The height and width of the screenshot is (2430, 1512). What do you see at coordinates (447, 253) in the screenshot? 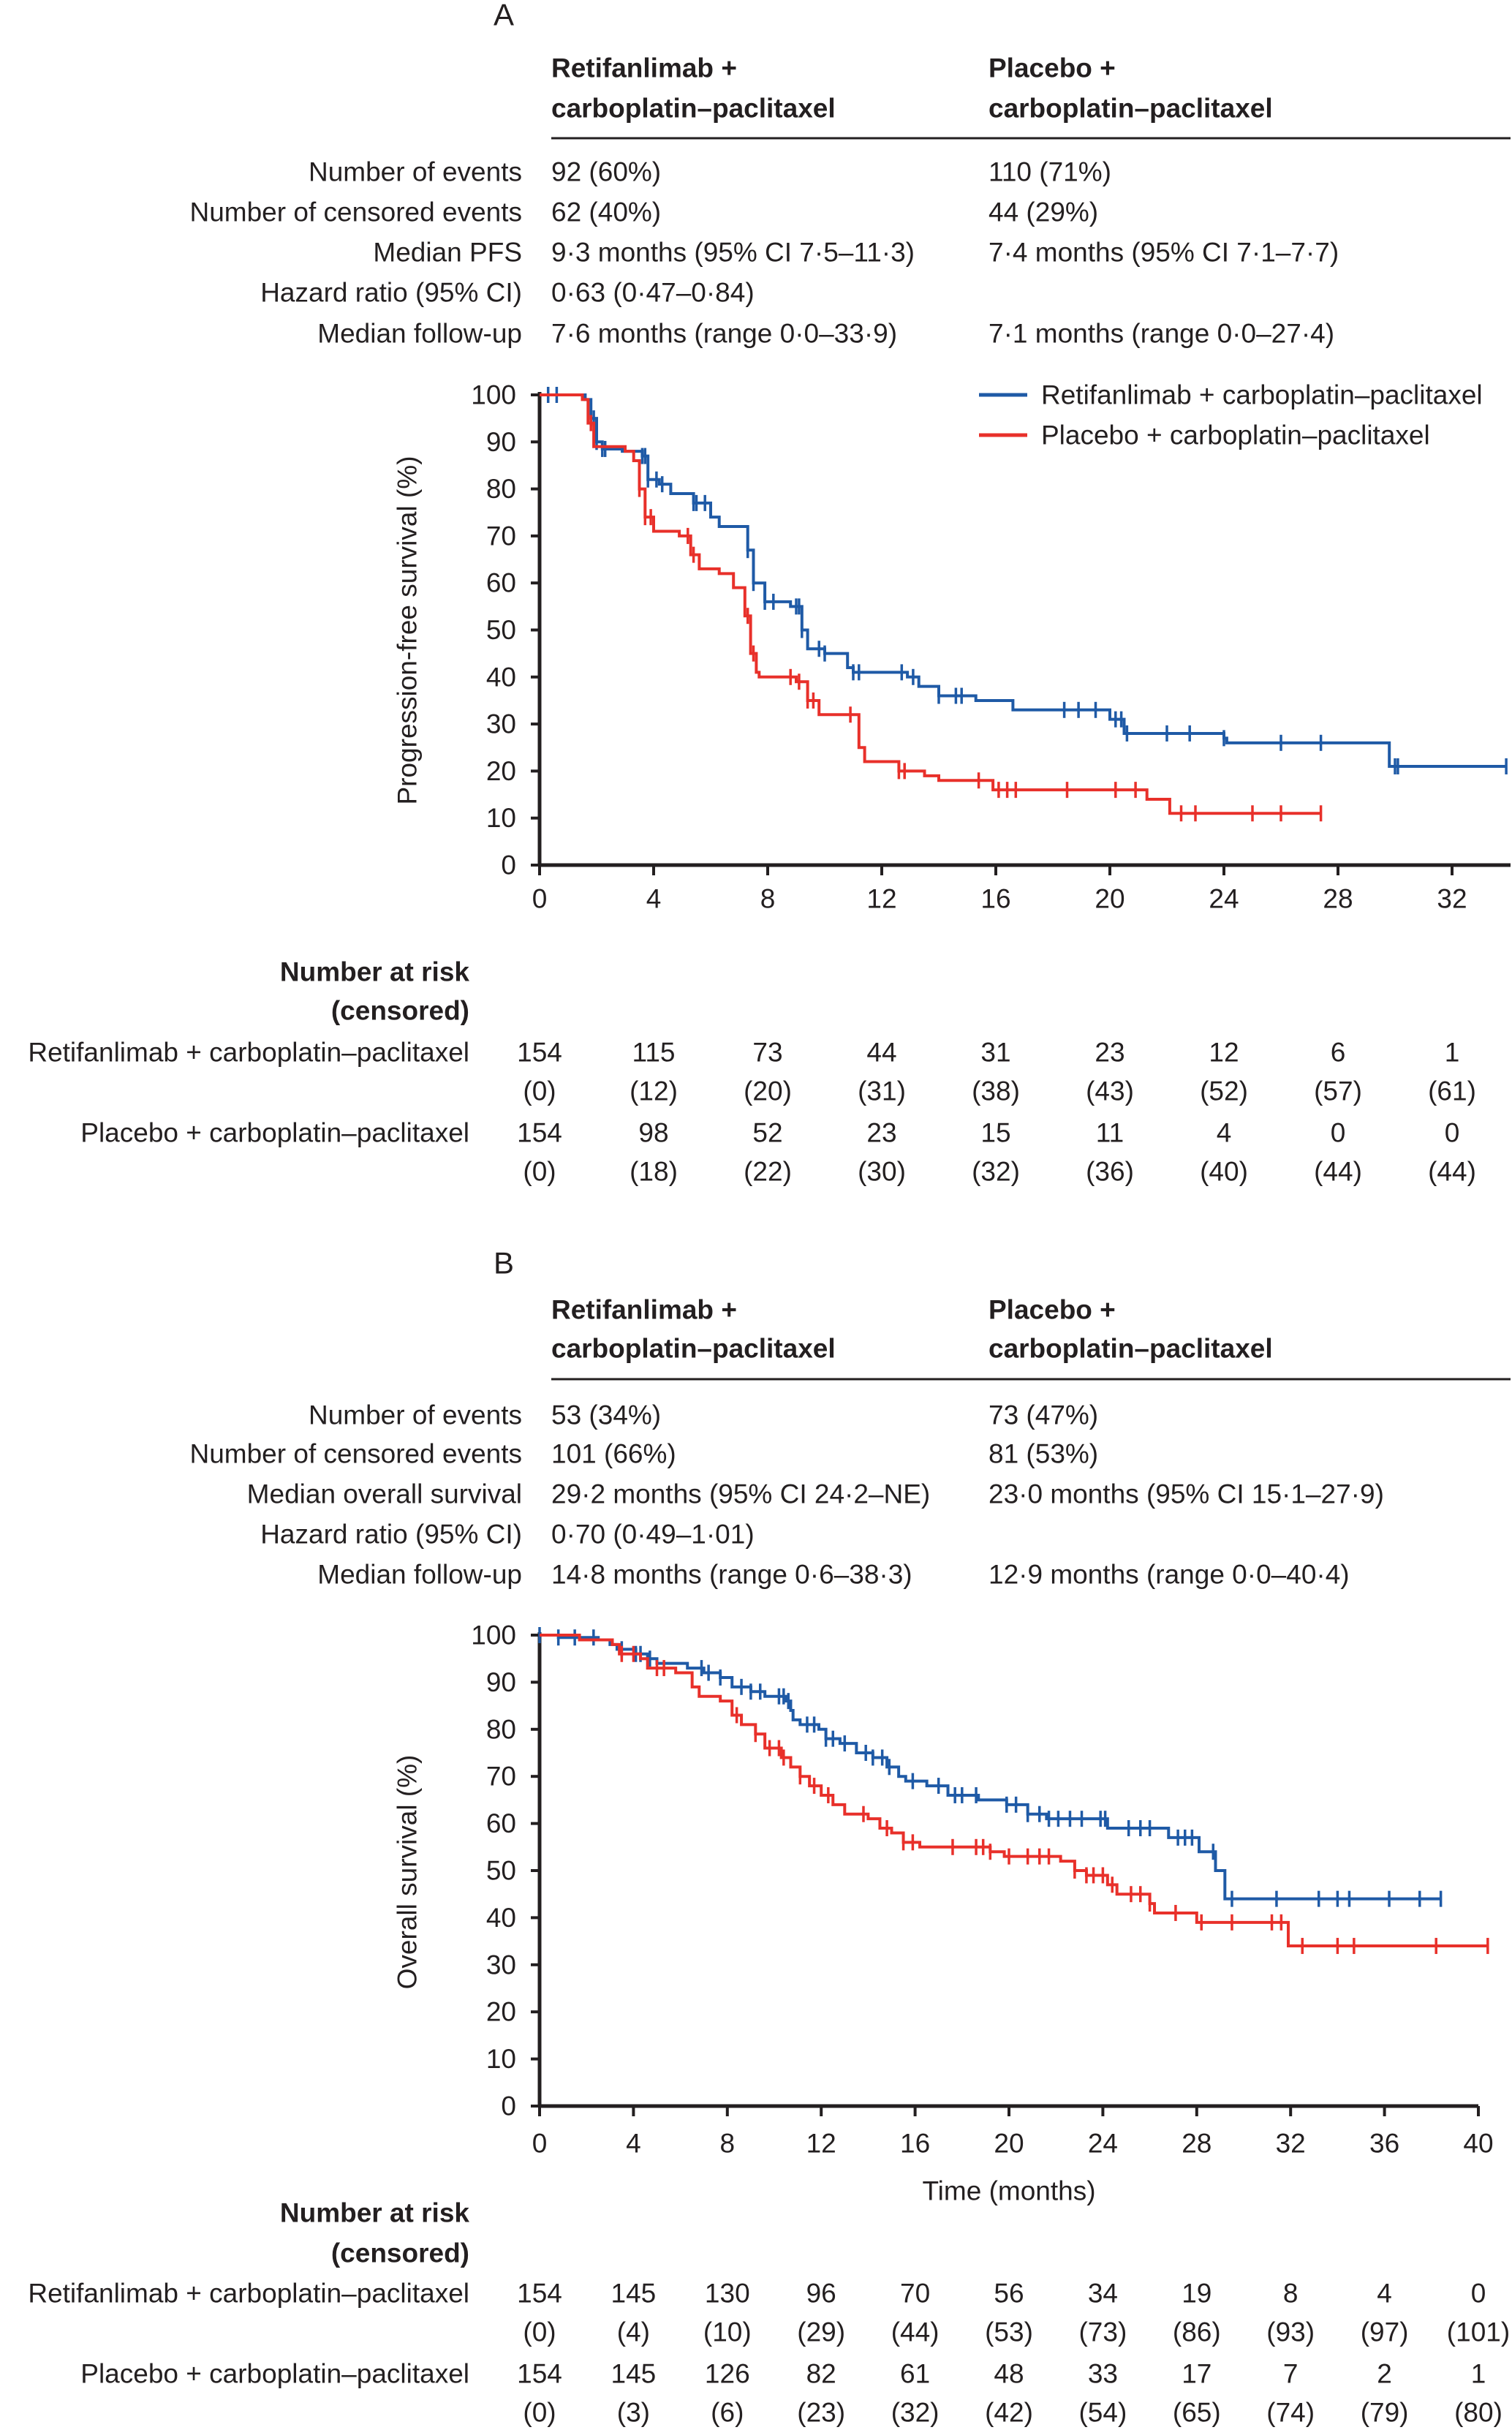
I see `stats-label: Median PFS` at bounding box center [447, 253].